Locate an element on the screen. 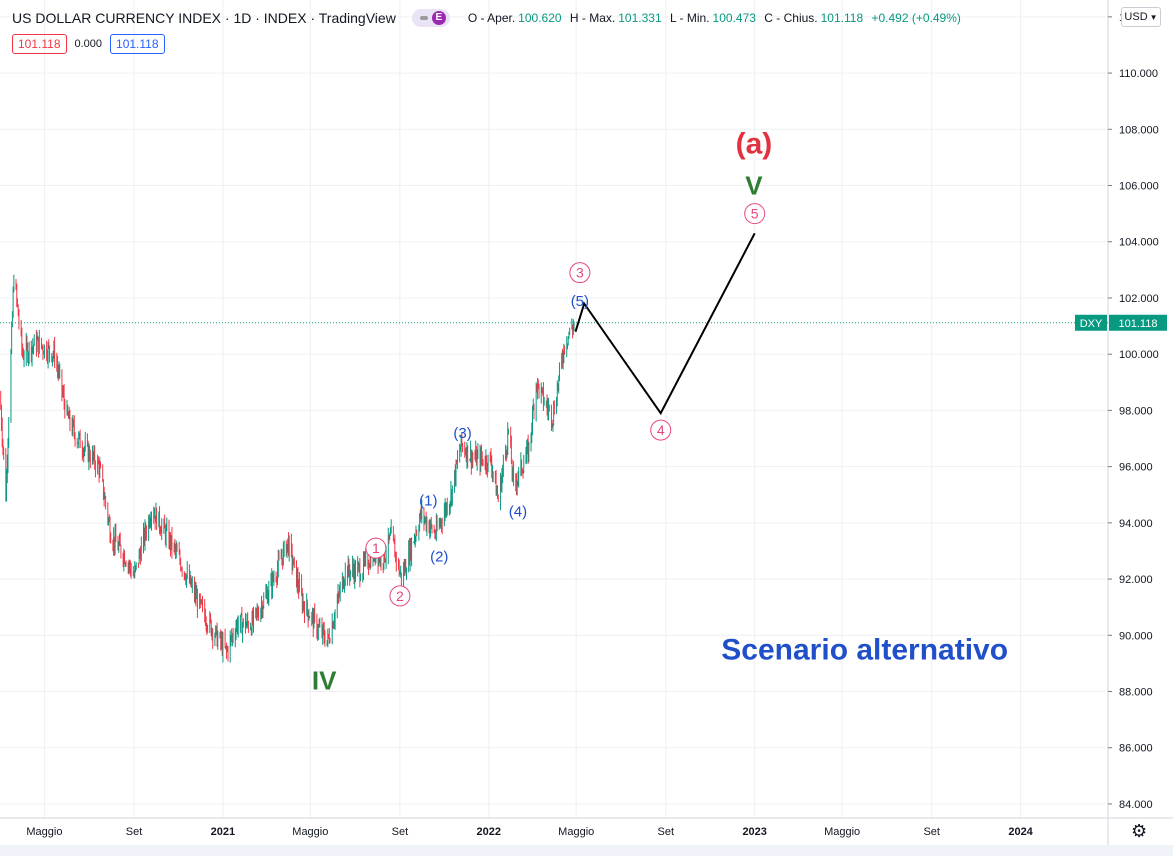  y-tick-label: 108.000 is located at coordinates (1139, 130).